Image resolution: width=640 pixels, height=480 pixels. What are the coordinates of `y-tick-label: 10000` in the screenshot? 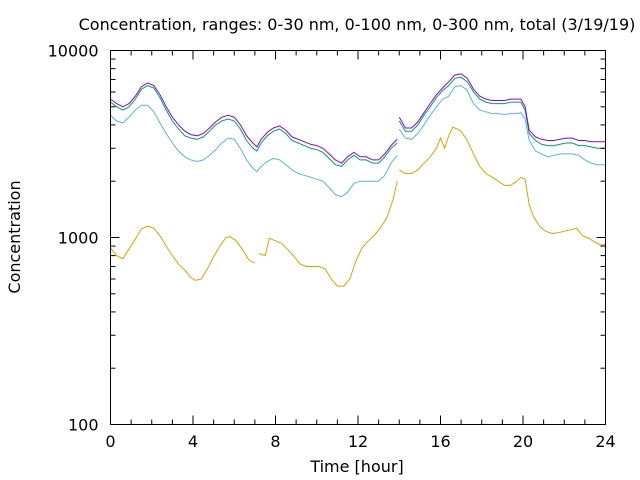 It's located at (73, 51).